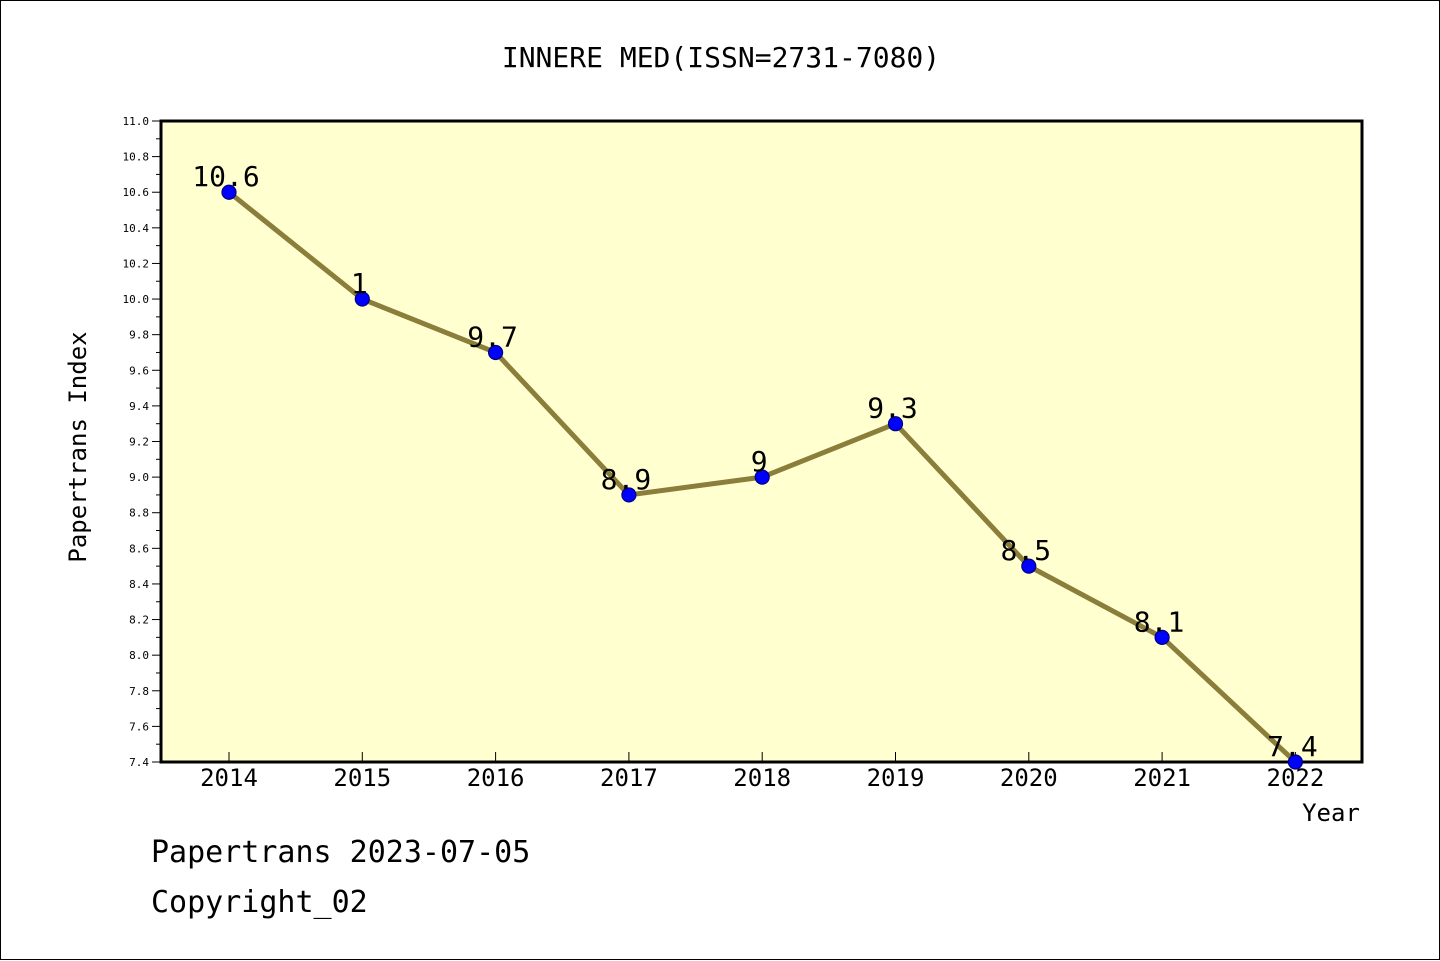 The image size is (1440, 961). I want to click on x-tick-label: 2020, so click(1029, 778).